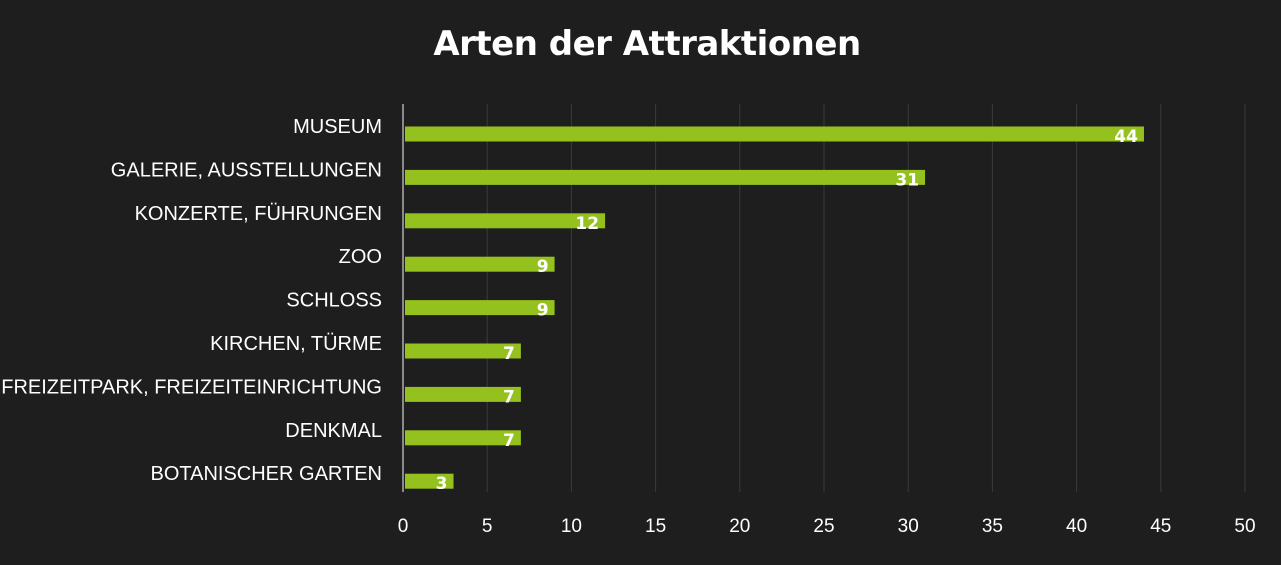 This screenshot has width=1281, height=565. I want to click on x-tick-label: 10, so click(571, 526).